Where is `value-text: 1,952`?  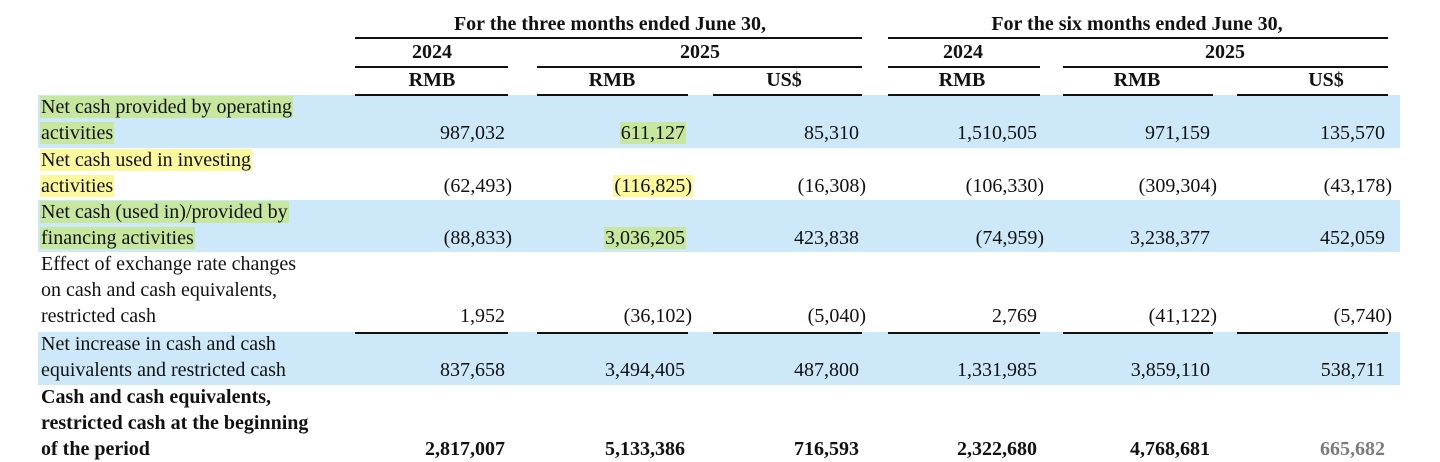 value-text: 1,952 is located at coordinates (482, 316).